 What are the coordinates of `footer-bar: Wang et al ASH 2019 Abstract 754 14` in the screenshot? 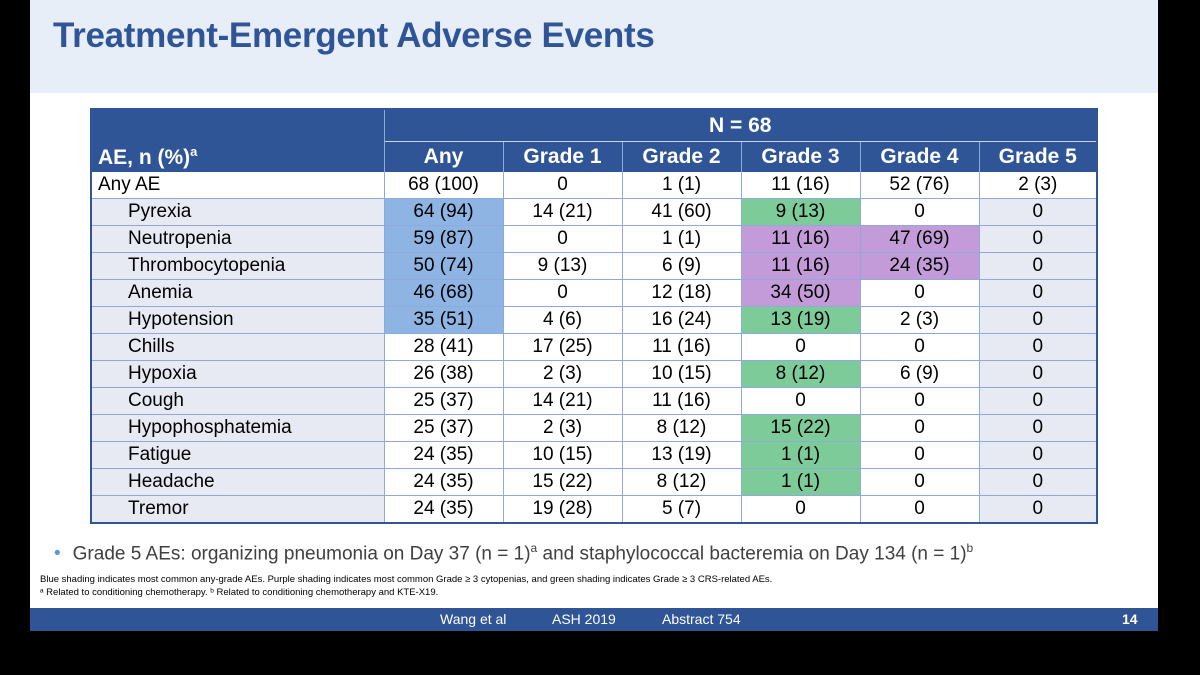 It's located at (594, 619).